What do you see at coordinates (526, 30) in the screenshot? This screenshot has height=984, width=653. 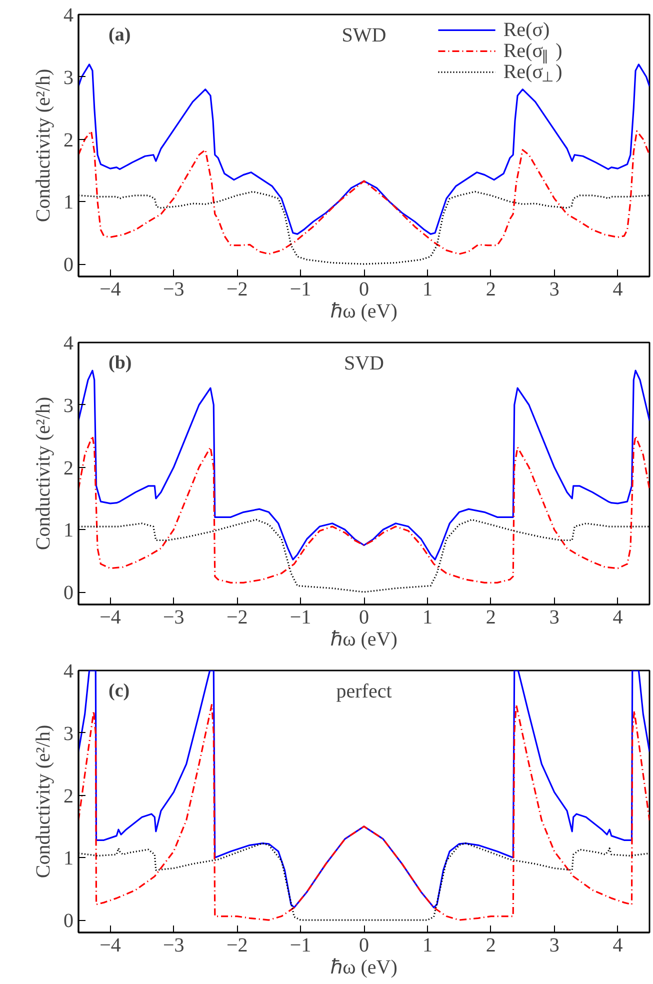 I see `legend-label: Re(σ)` at bounding box center [526, 30].